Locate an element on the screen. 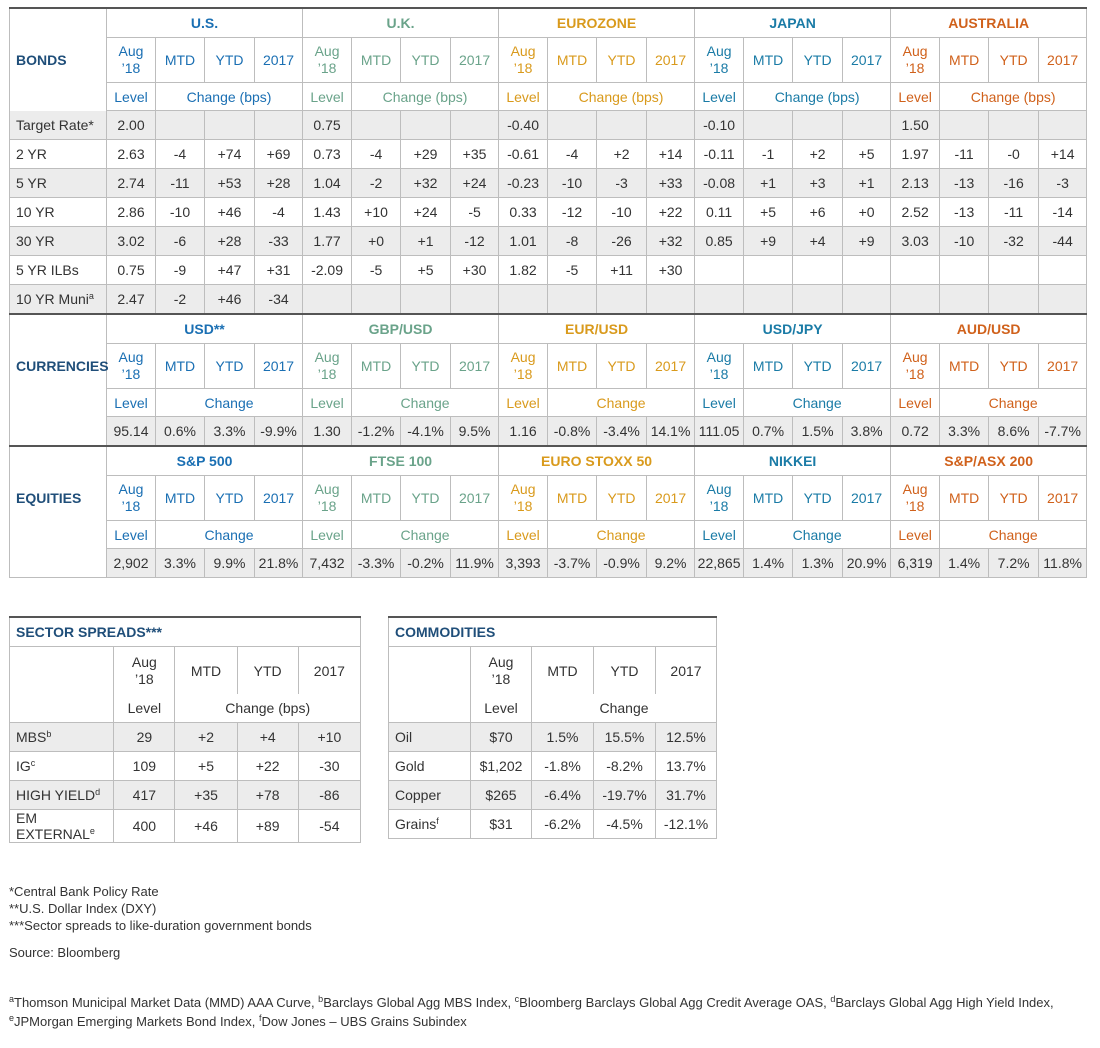 Image resolution: width=1100 pixels, height=1048 pixels. currency-cell: 9.5% is located at coordinates (475, 431).